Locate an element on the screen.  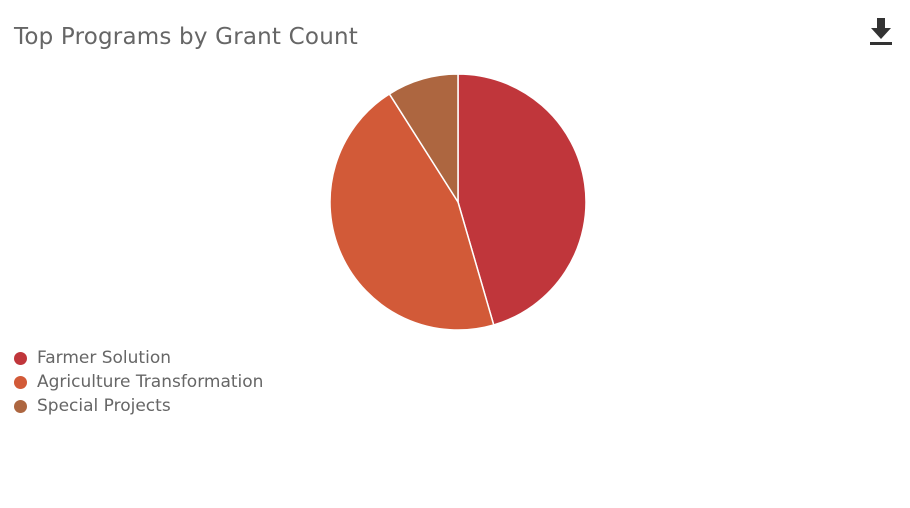
pie-slice-special-projects is located at coordinates (423, 138).